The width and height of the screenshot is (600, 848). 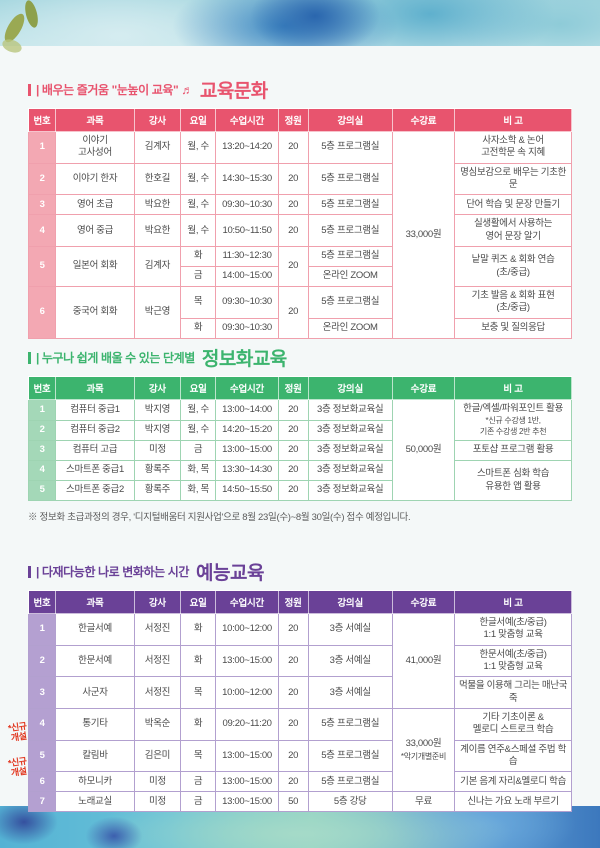 I want to click on course-cell: 박옥순, so click(x=157, y=724).